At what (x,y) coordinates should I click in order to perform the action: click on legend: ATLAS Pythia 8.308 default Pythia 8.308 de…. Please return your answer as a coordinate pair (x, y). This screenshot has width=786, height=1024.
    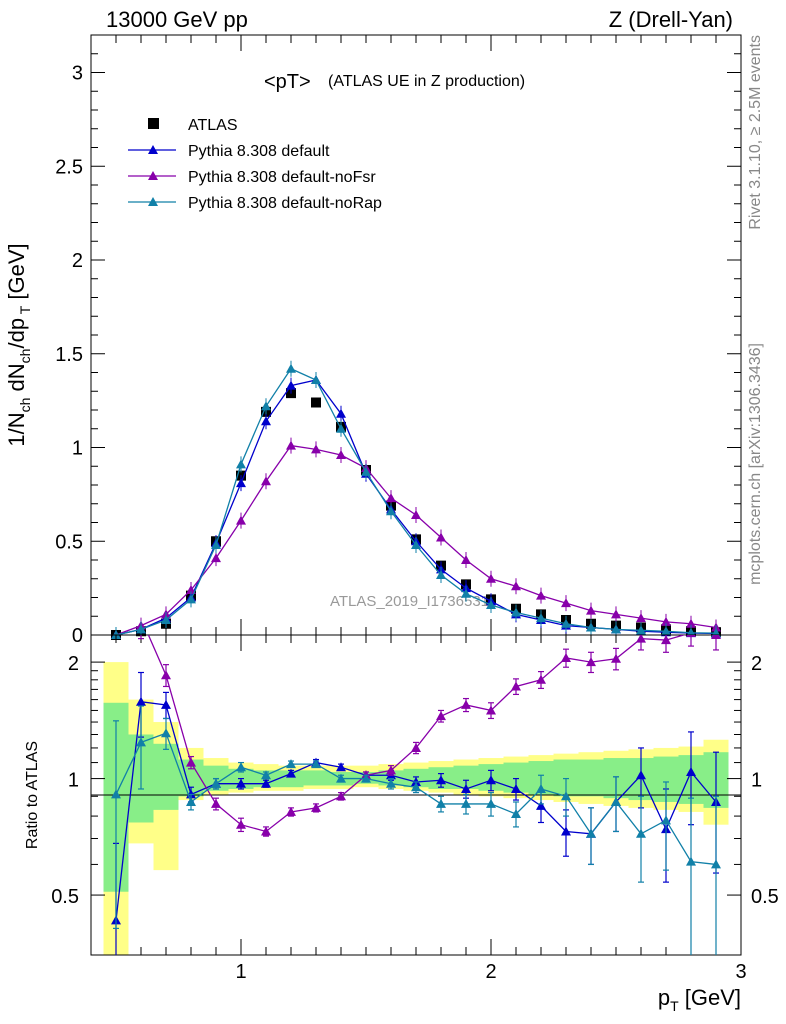
    Looking at the image, I should click on (255, 164).